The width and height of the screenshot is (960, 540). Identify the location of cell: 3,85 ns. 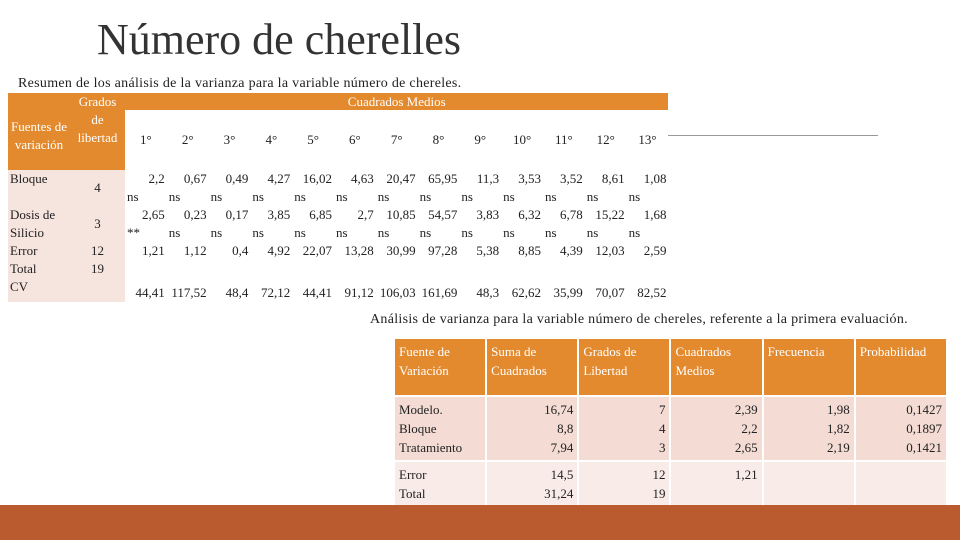
(271, 224).